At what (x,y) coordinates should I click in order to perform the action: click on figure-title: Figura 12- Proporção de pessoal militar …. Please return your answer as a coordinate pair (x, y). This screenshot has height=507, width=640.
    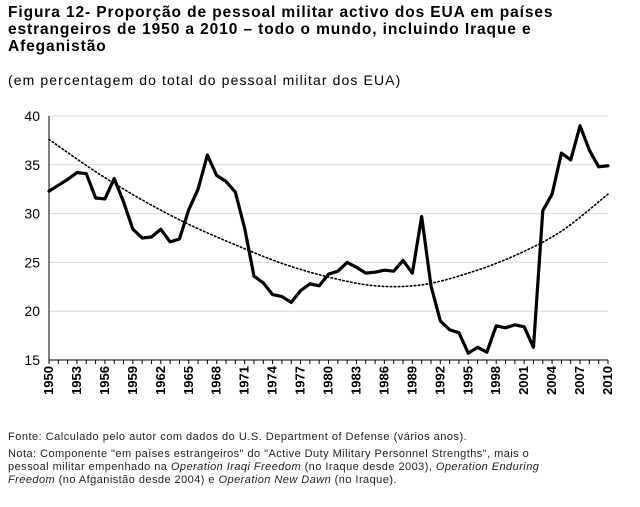
    Looking at the image, I should click on (281, 29).